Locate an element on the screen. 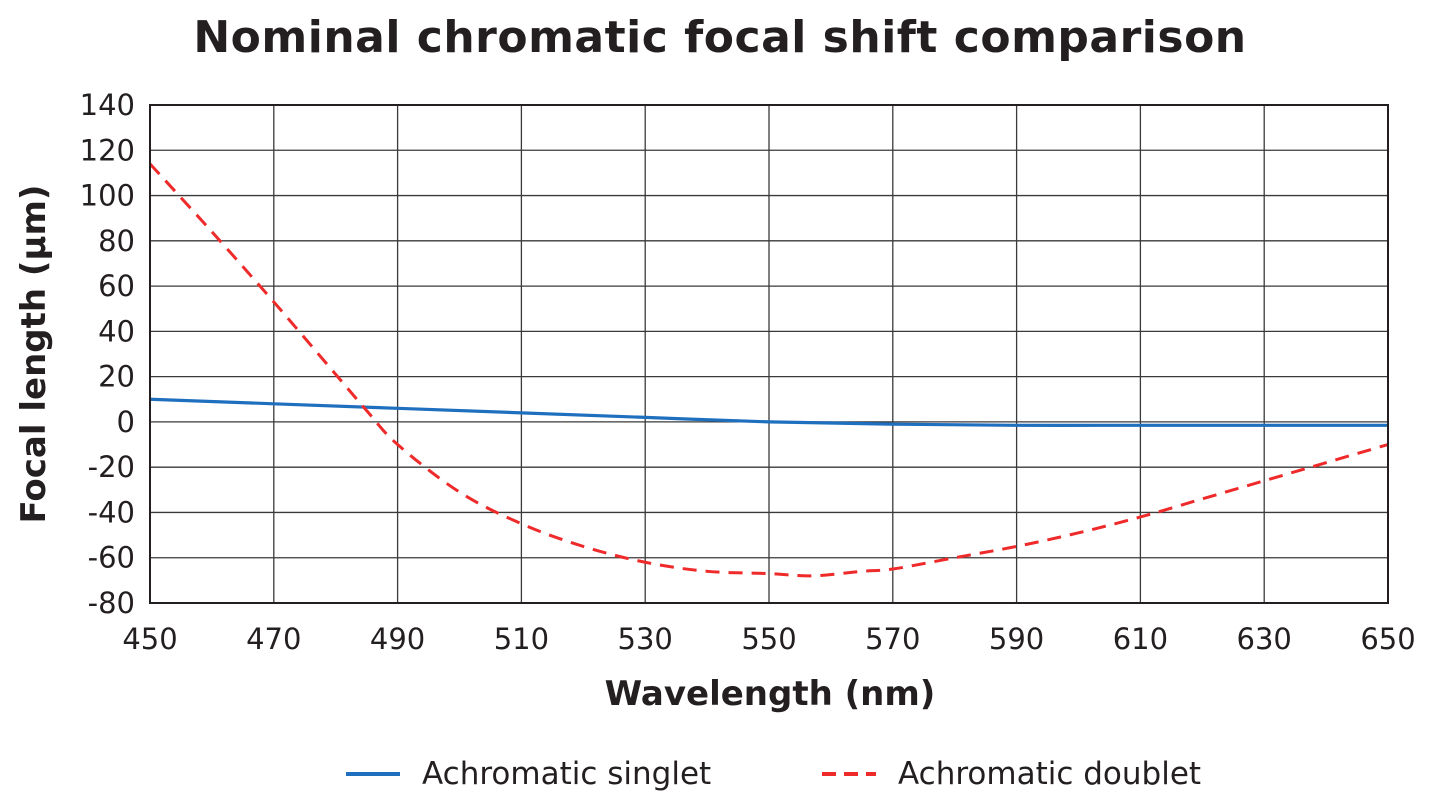 This screenshot has width=1440, height=810. y-tick-label: 100 is located at coordinates (107, 196).